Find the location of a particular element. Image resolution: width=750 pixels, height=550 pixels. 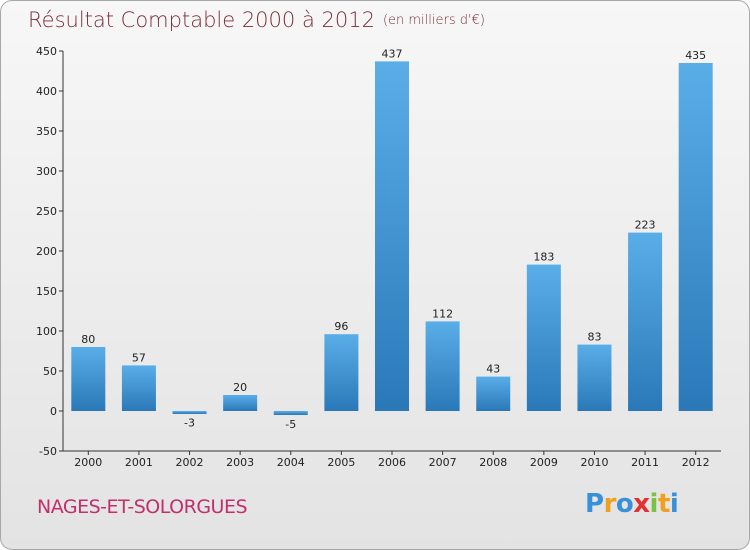

x-tick-label: 2010 is located at coordinates (594, 462).